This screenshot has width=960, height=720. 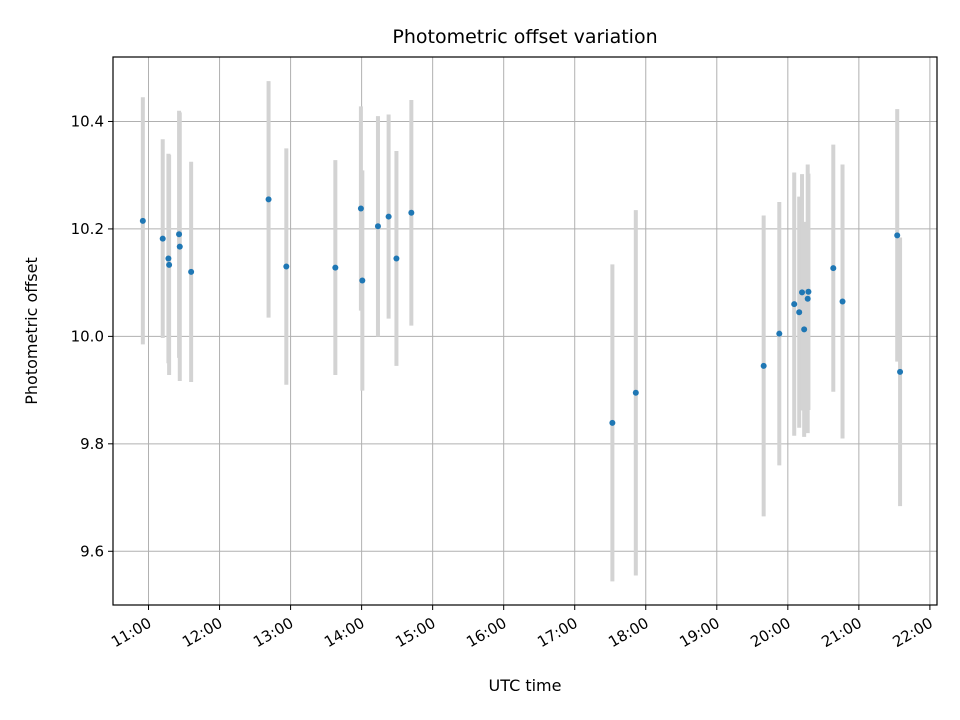 What do you see at coordinates (87, 121) in the screenshot?
I see `y-tick-label: 10.4` at bounding box center [87, 121].